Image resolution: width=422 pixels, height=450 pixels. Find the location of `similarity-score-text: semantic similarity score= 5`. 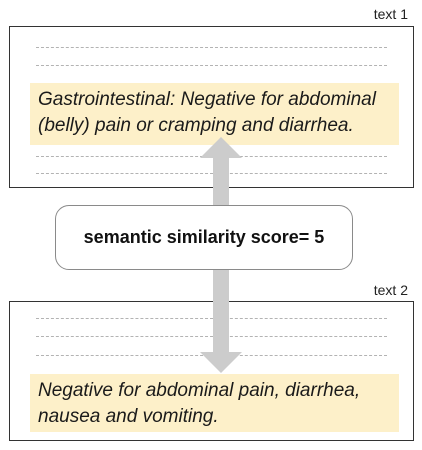

similarity-score-text: semantic similarity score= 5 is located at coordinates (204, 237).